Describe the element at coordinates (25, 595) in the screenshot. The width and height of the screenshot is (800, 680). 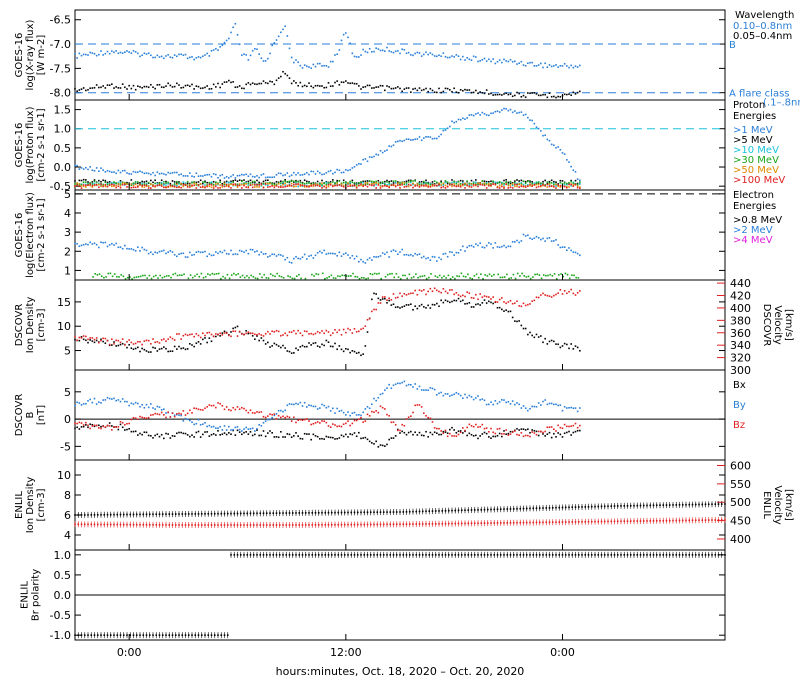
I see `y-axis-label-line: ENLIL` at that location.